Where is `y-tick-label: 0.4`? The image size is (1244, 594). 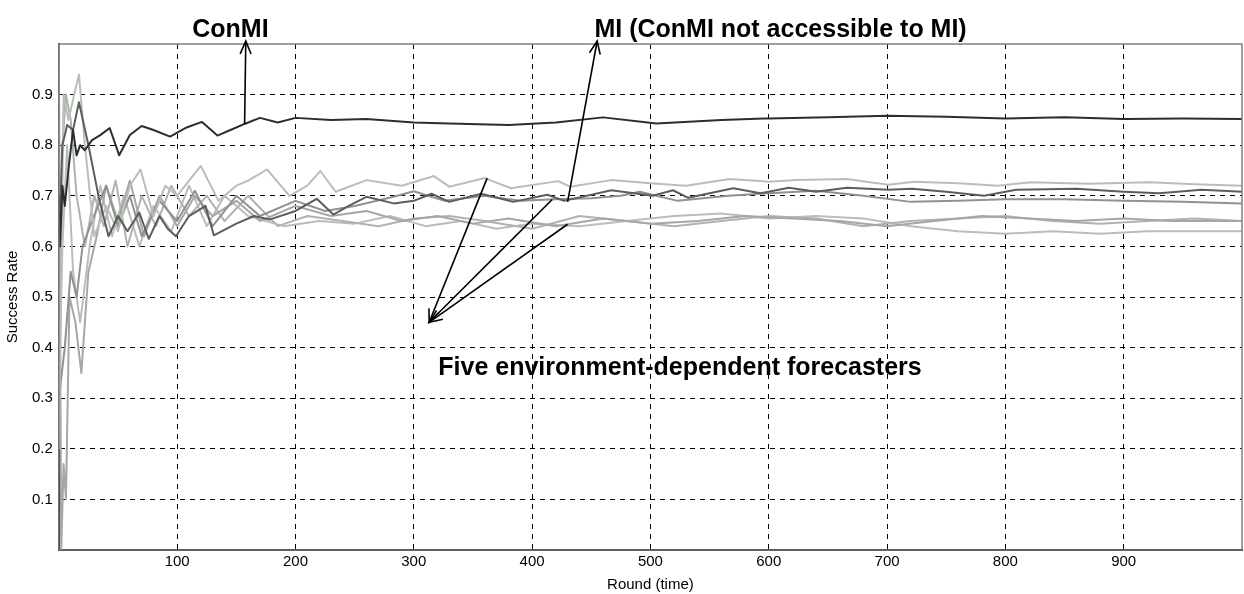
y-tick-label: 0.4 is located at coordinates (42, 346).